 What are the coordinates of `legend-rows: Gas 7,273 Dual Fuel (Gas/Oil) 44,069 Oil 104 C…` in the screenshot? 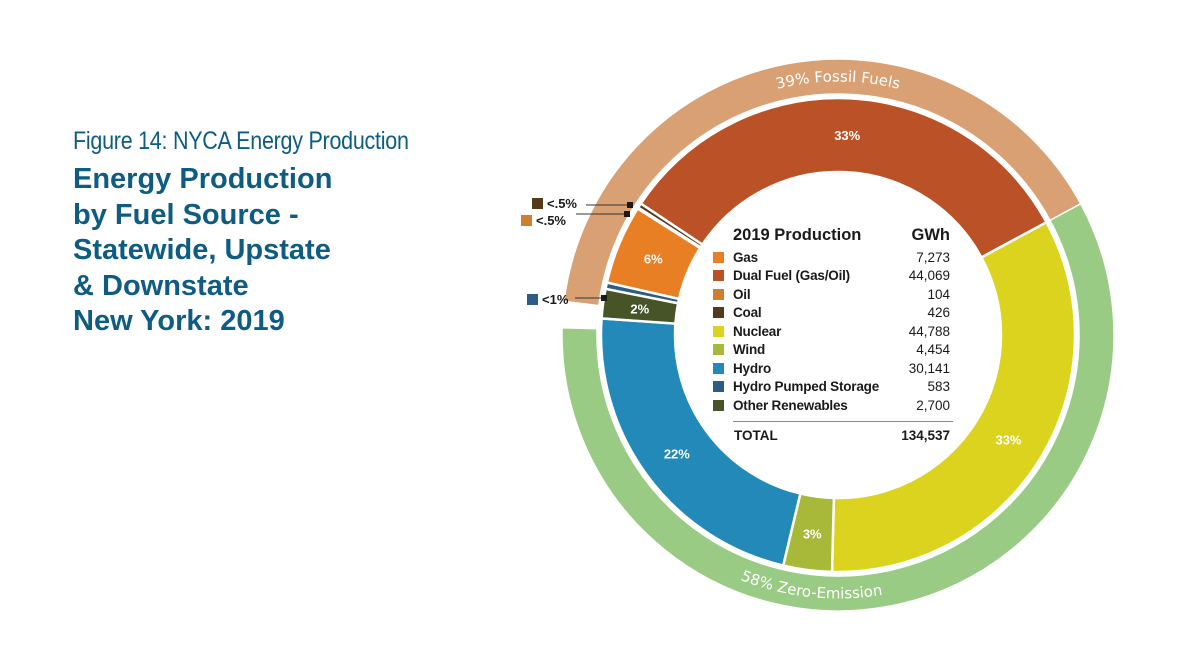 It's located at (833, 331).